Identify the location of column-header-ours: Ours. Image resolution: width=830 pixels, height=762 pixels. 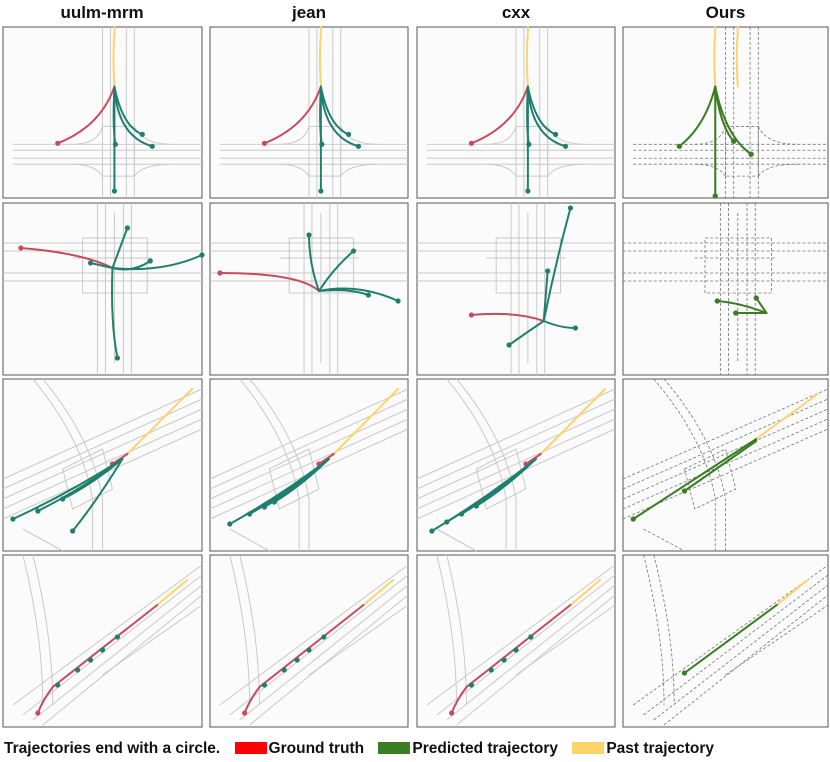
(725, 12).